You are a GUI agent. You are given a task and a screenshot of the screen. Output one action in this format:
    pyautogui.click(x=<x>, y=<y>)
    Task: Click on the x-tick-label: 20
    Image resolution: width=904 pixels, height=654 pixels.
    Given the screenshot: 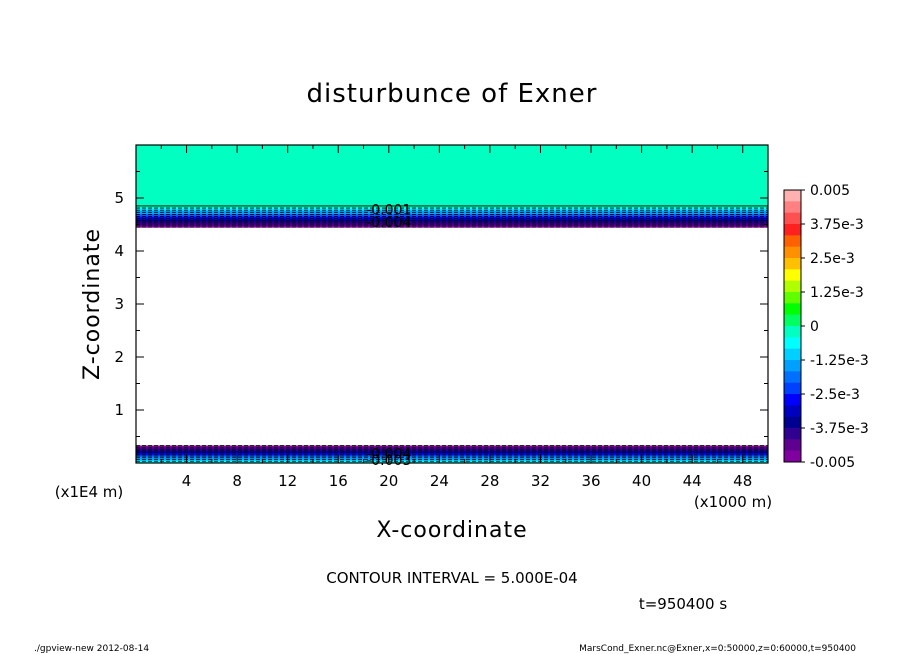 What is the action you would take?
    pyautogui.click(x=388, y=481)
    